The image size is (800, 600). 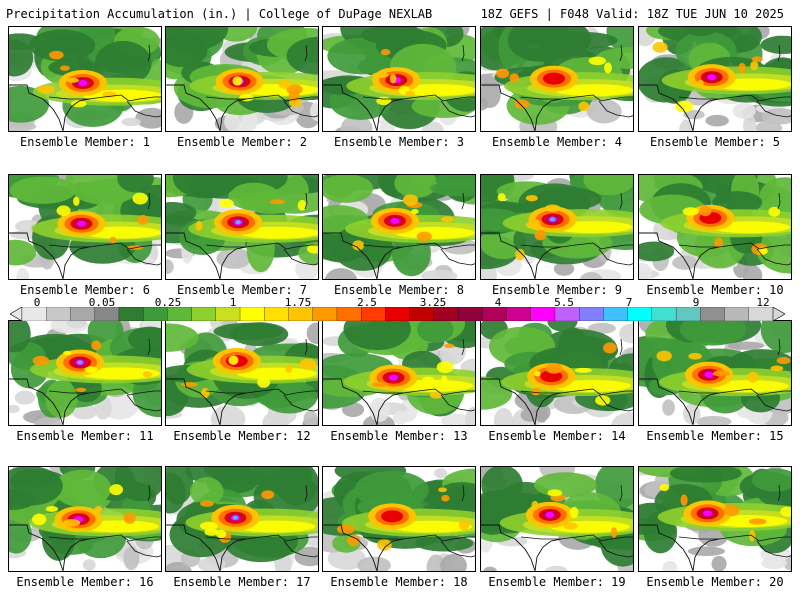 I want to click on colorbar-tick-label: 12, so click(x=763, y=302).